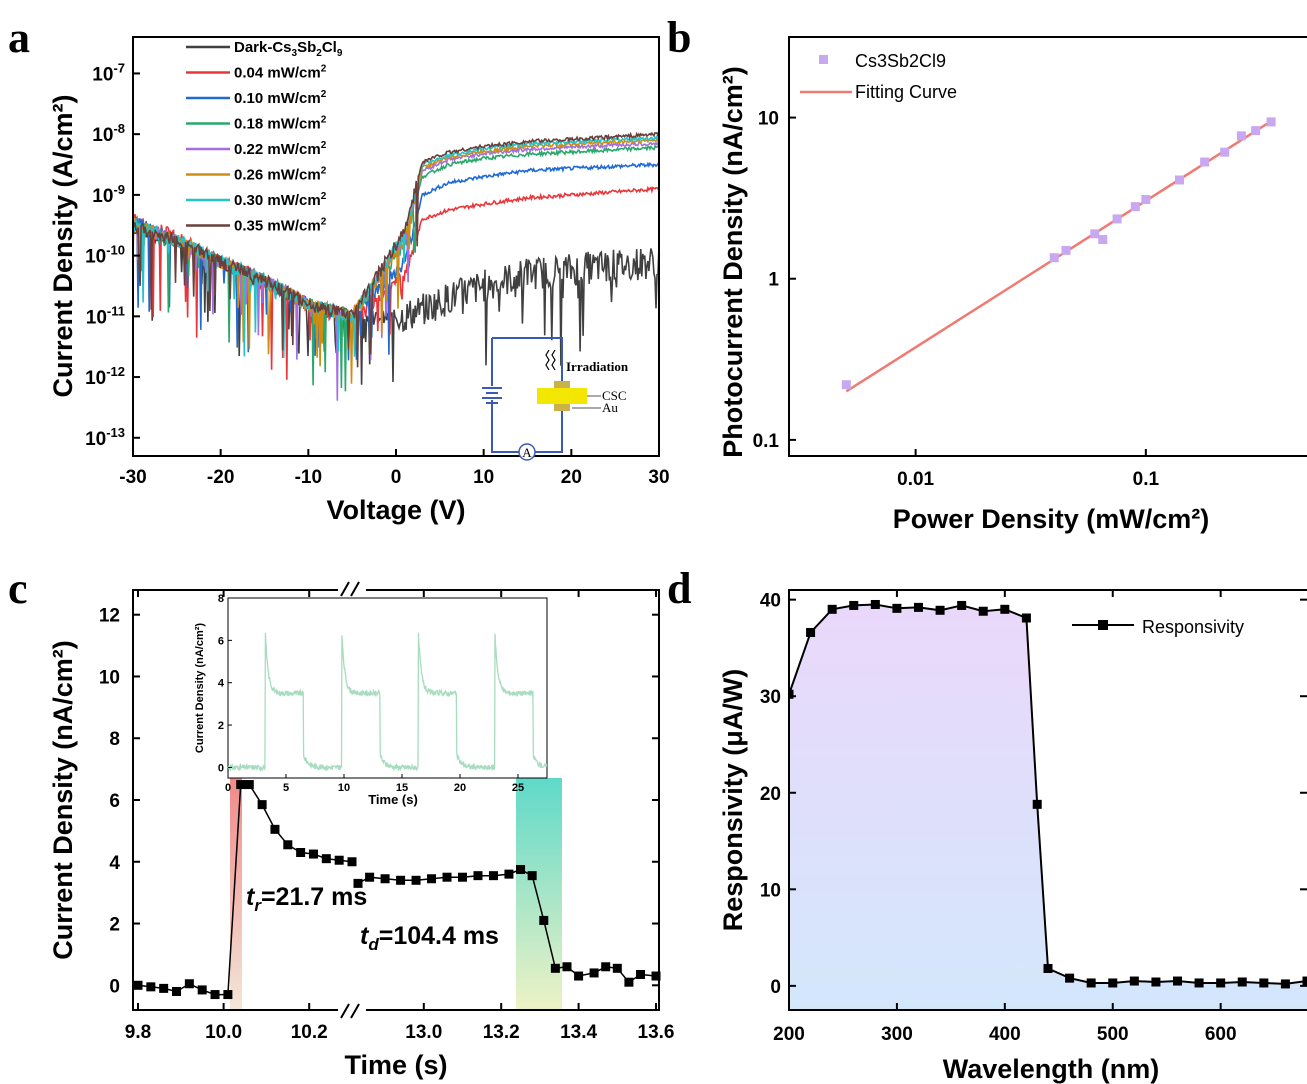 This screenshot has width=1307, height=1084. I want to click on x-tick-label: 13.4, so click(578, 1032).